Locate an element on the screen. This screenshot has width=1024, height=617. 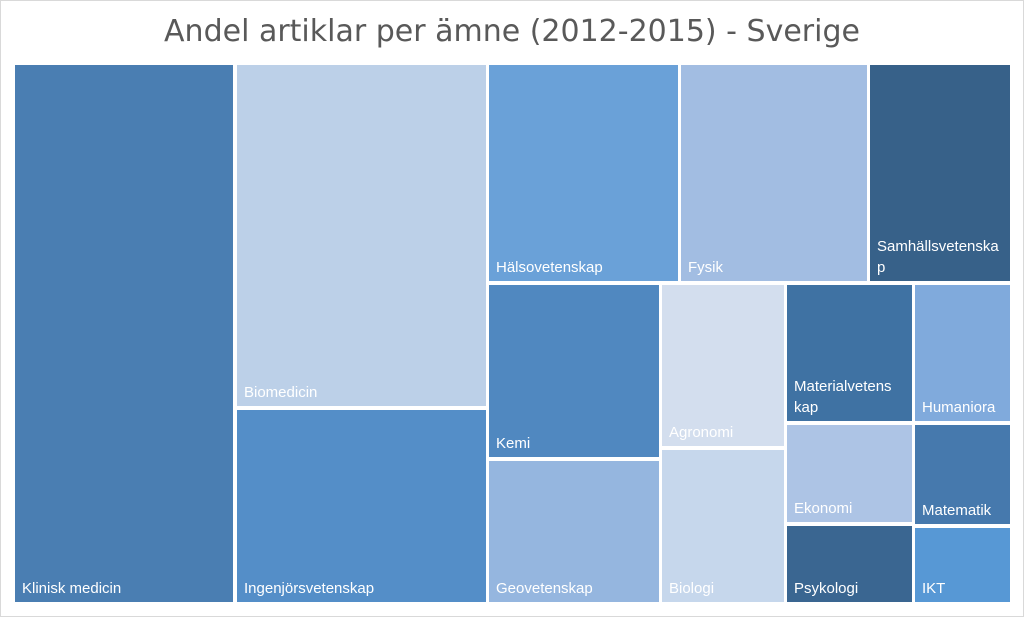
treemap-label-klinisk-medicin: Klinisk medicin is located at coordinates (71, 588).